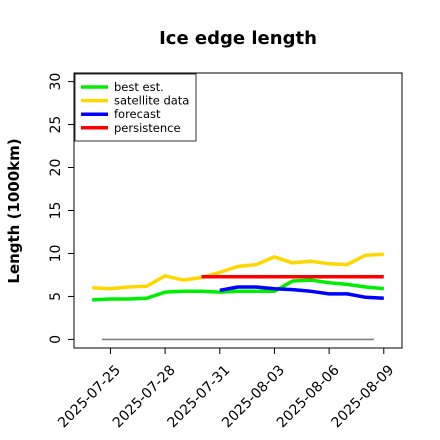  Describe the element at coordinates (238, 38) in the screenshot. I see `chart-title: Ice edge length` at that location.